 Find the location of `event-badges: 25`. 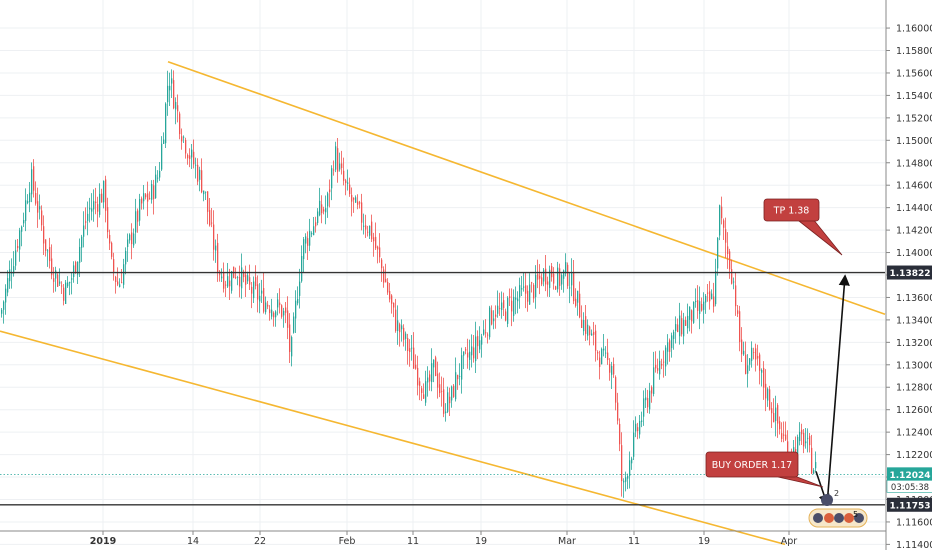

event-badges: 25 is located at coordinates (838, 508).